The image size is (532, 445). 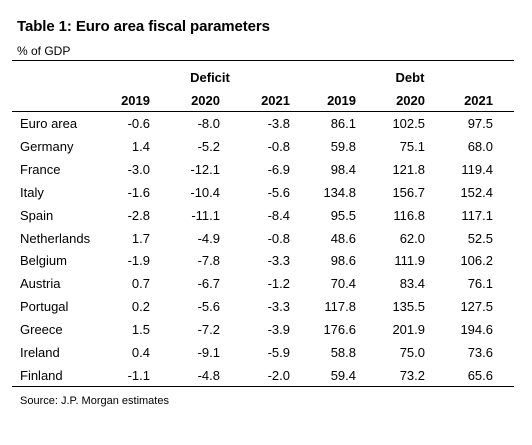 I want to click on table-cell: -4.9, so click(x=208, y=238).